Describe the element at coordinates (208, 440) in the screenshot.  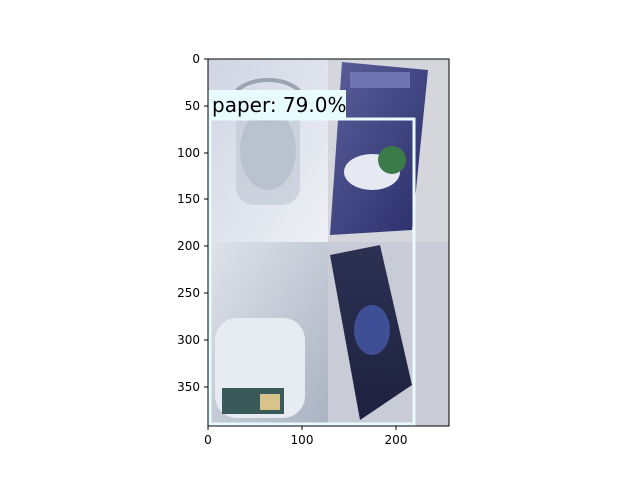
I see `x-tick-label: 0` at that location.